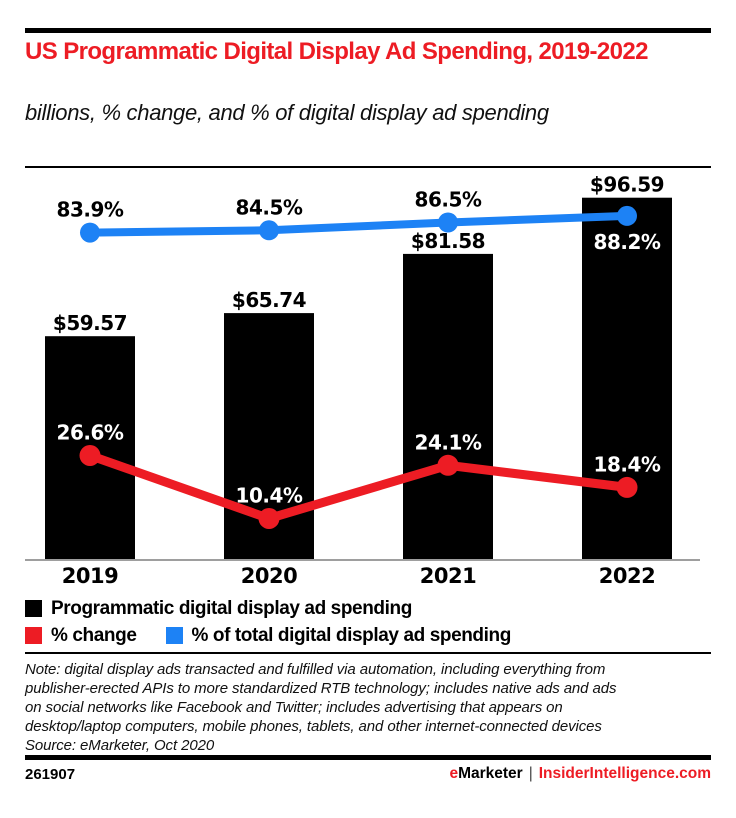 Image resolution: width=736 pixels, height=818 pixels. Describe the element at coordinates (50, 774) in the screenshot. I see `chart-id: 261907` at that location.